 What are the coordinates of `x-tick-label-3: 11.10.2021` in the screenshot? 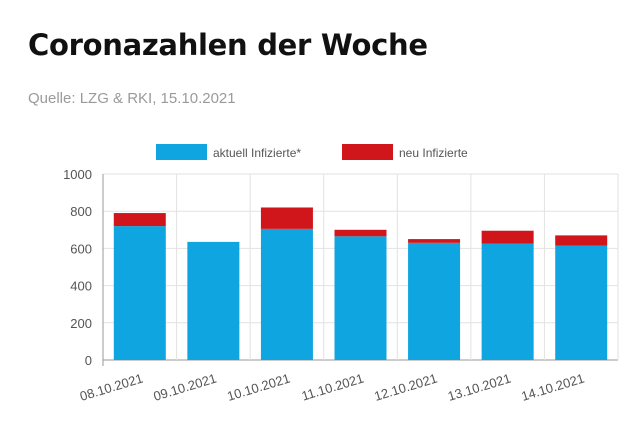 It's located at (333, 387).